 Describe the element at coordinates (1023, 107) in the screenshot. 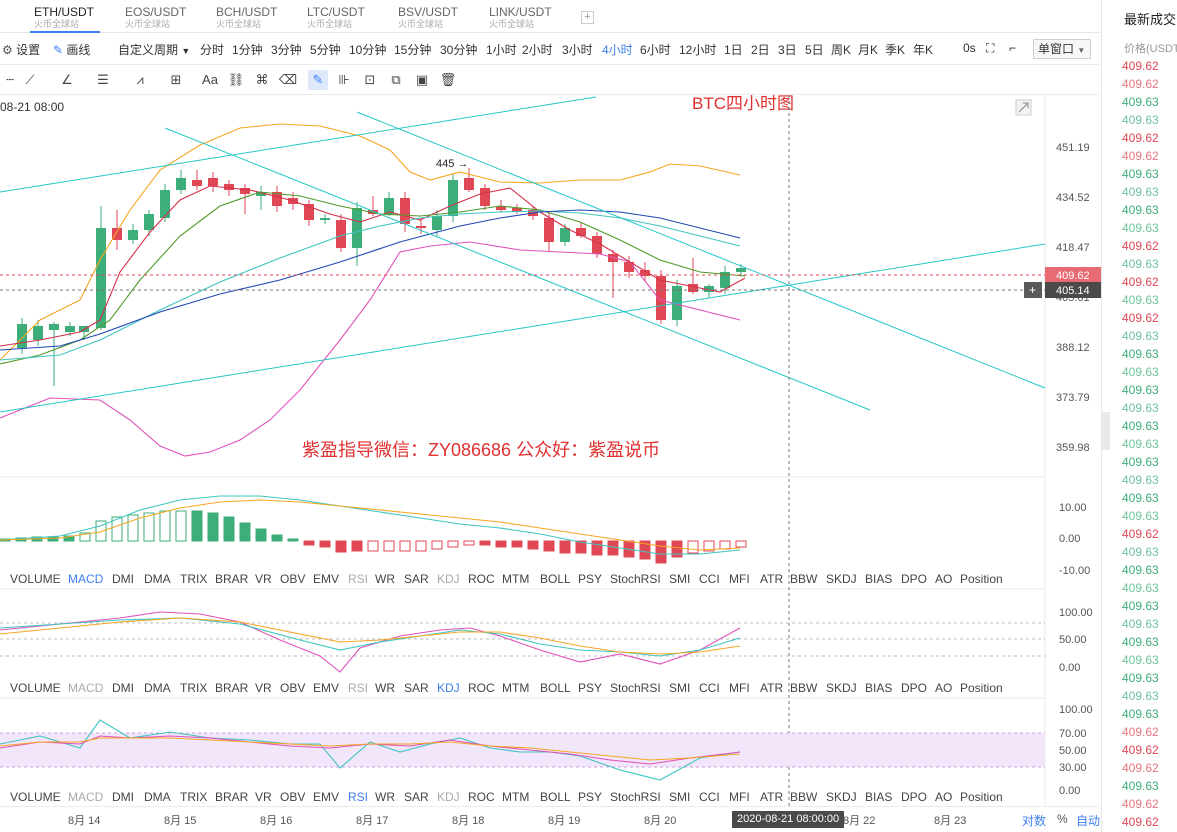

I see `expand-icon` at that location.